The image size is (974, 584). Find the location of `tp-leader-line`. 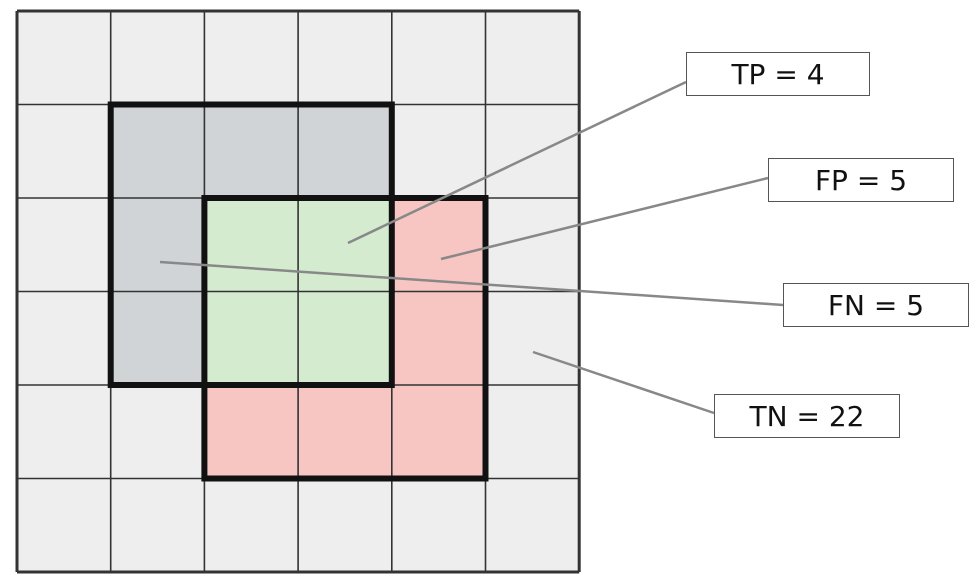

tp-leader-line is located at coordinates (517, 162).